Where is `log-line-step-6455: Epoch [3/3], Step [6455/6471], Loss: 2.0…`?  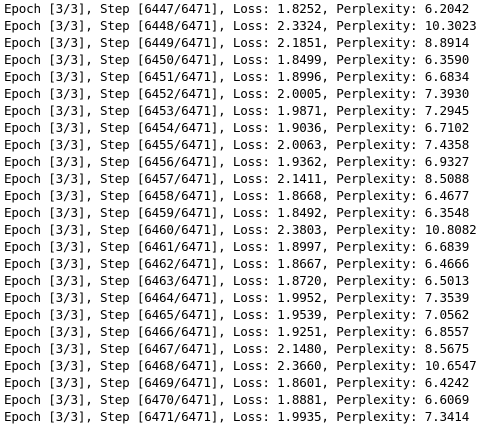 log-line-step-6455: Epoch [3/3], Step [6455/6471], Loss: 2.0… is located at coordinates (237, 144).